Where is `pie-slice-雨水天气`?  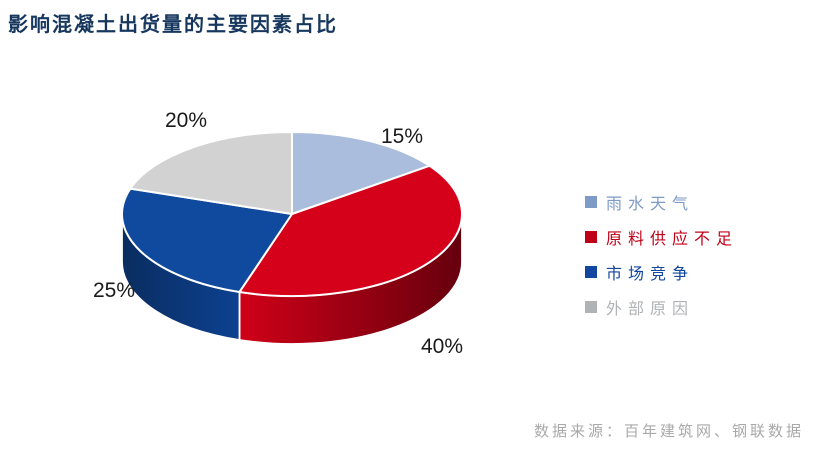
pie-slice-雨水天气 is located at coordinates (361, 173).